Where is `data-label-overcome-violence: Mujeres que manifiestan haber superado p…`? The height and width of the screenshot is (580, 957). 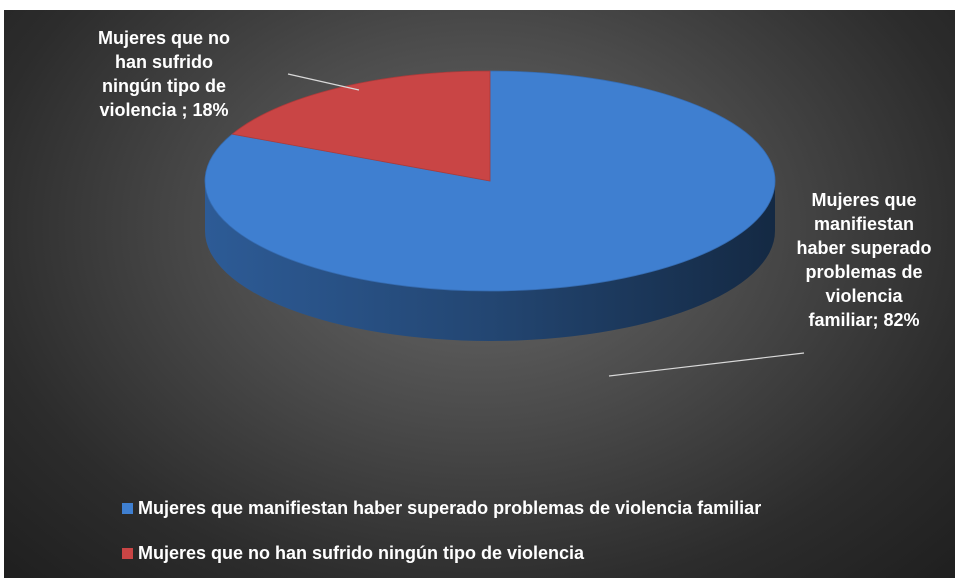 data-label-overcome-violence: Mujeres que manifiestan haber superado p… is located at coordinates (864, 260).